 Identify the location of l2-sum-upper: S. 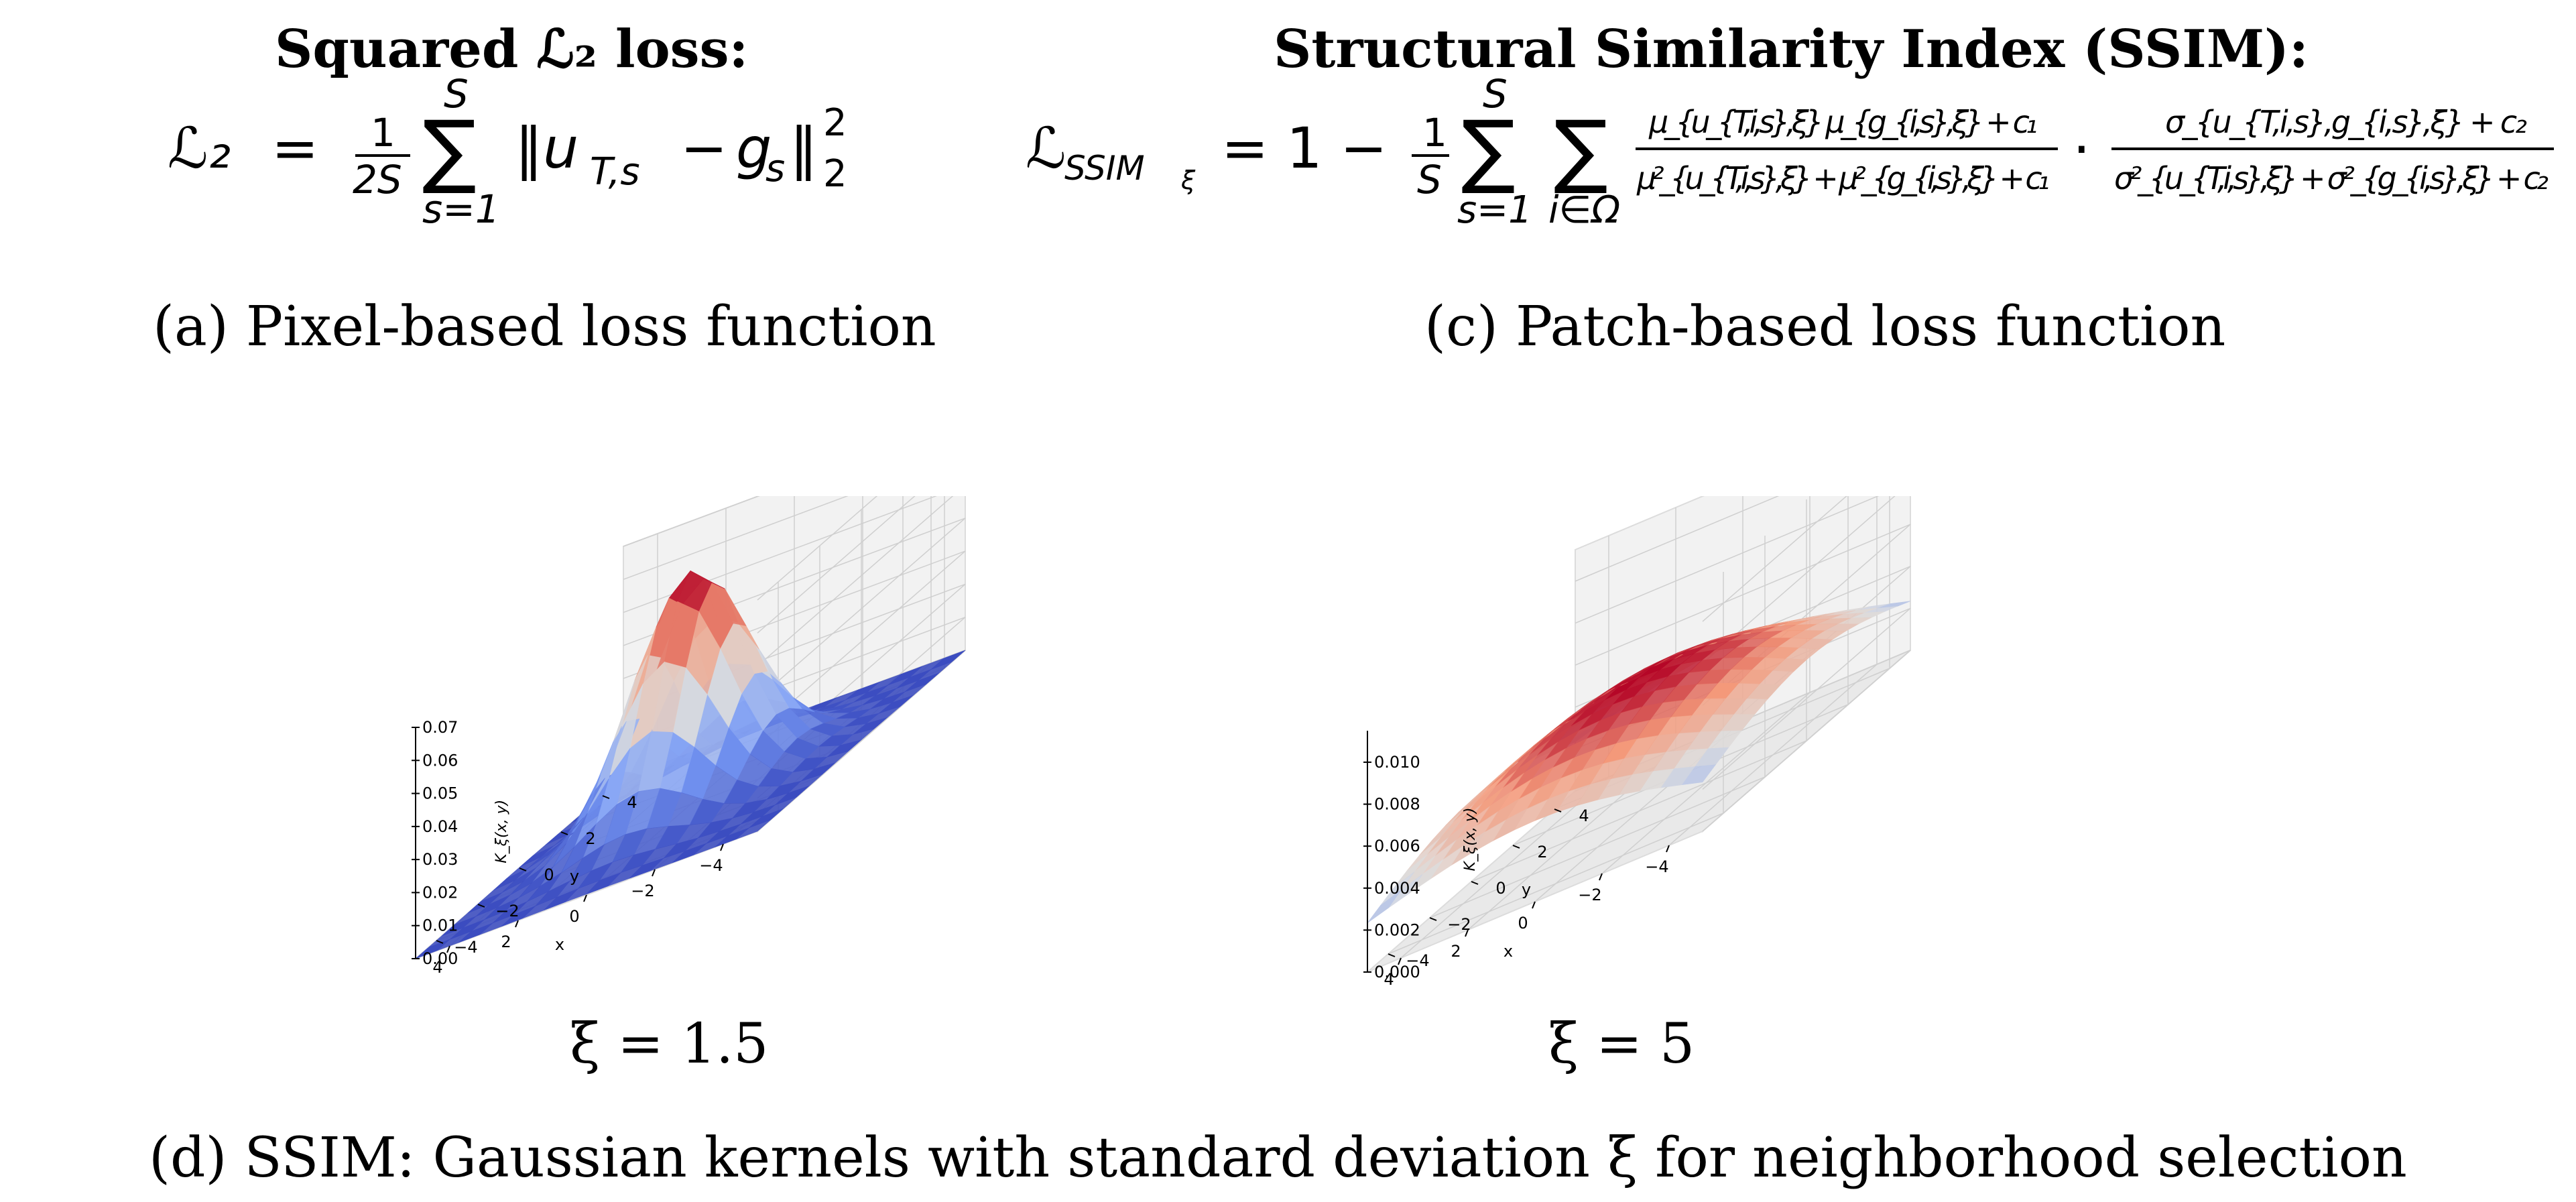
(456, 95).